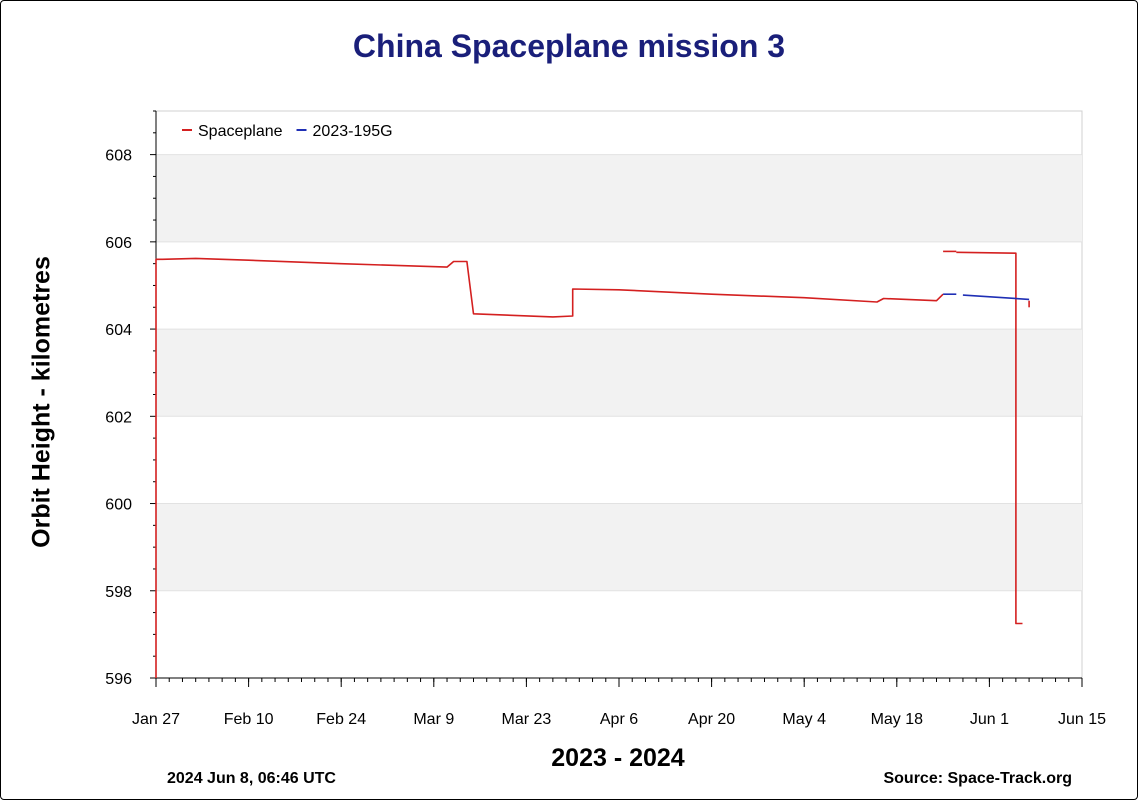 The height and width of the screenshot is (800, 1138). What do you see at coordinates (118, 592) in the screenshot?
I see `y-tick-label: 598` at bounding box center [118, 592].